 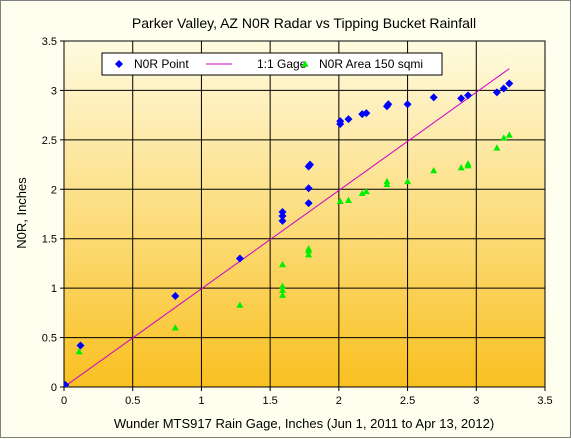 I want to click on x-tick-label: 3.5, so click(x=544, y=401).